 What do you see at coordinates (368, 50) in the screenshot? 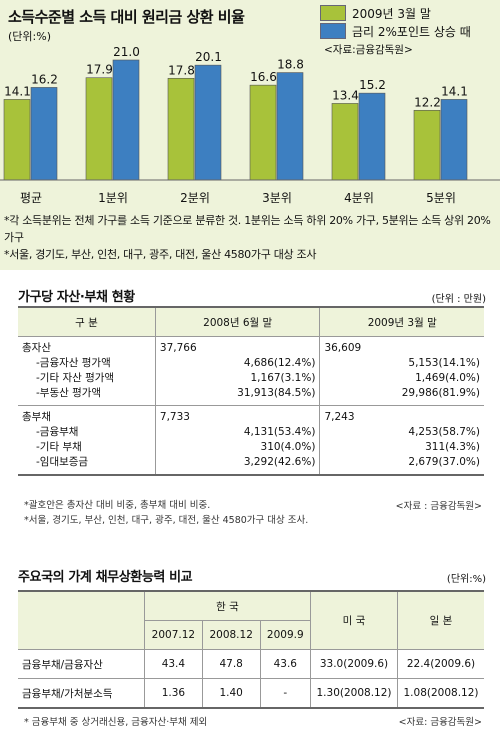
I see `chart-source: <자료:금융감독원>` at bounding box center [368, 50].